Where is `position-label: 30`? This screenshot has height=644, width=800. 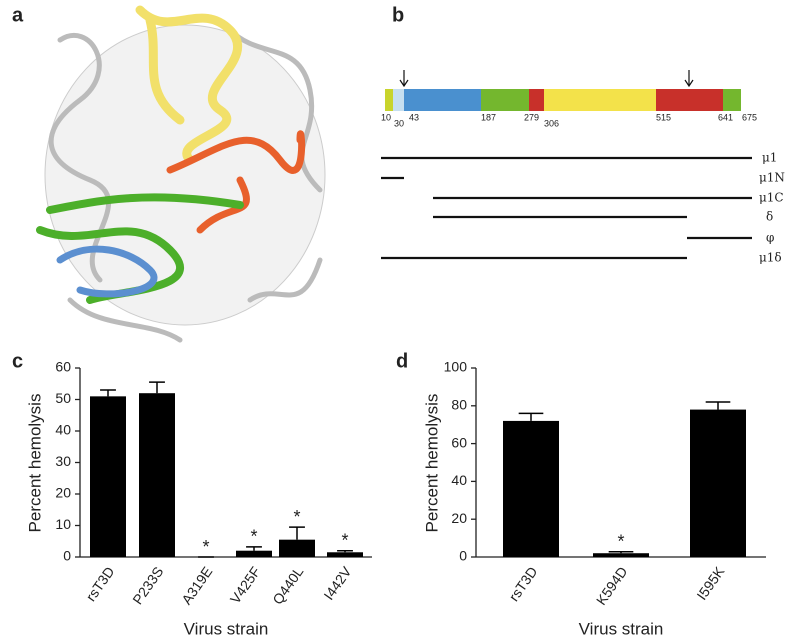 position-label: 30 is located at coordinates (399, 123).